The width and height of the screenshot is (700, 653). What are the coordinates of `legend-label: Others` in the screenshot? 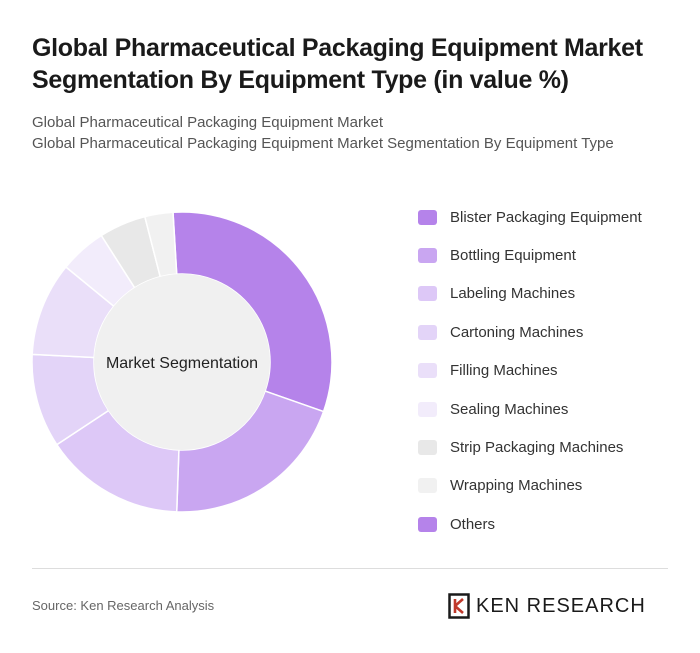 It's located at (473, 524).